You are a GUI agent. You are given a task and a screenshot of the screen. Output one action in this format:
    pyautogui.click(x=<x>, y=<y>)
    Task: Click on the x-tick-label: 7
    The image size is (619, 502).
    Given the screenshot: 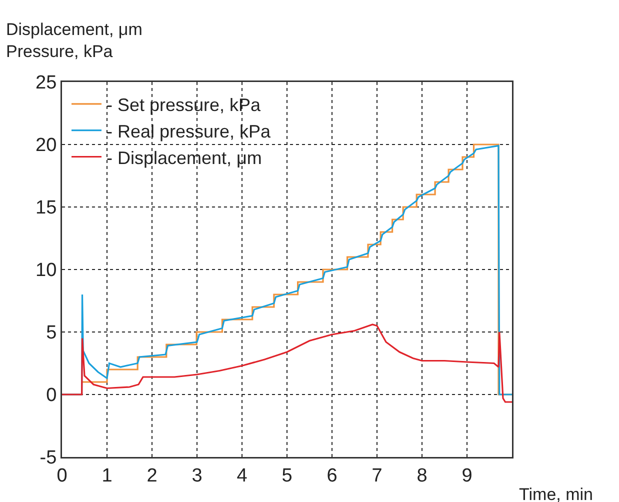 What is the action you would take?
    pyautogui.click(x=377, y=475)
    